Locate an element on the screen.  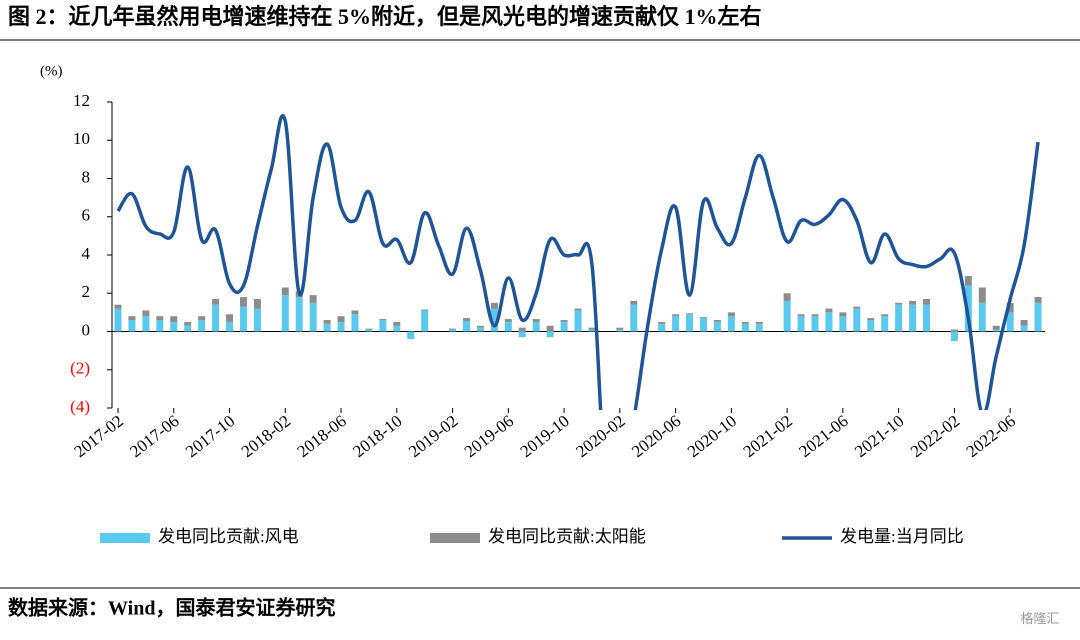
x-tick-label: 2022-02 is located at coordinates (935, 436).